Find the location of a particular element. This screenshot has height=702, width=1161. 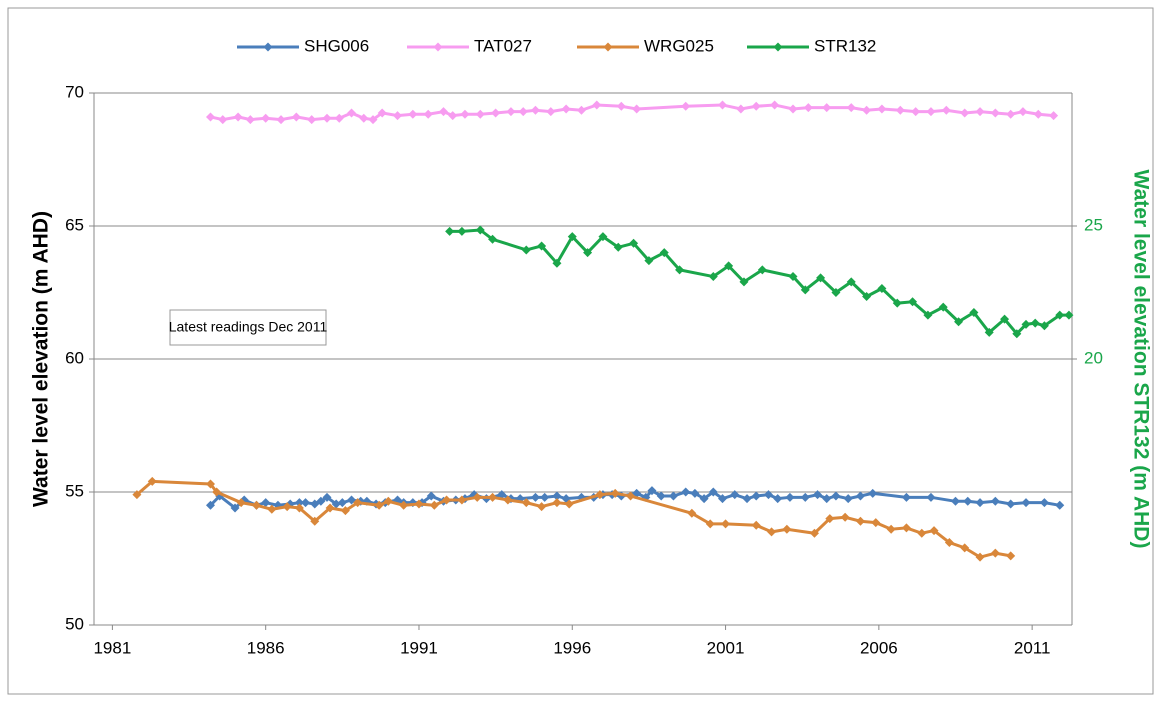

y2-tick-label: 25 is located at coordinates (1093, 224).